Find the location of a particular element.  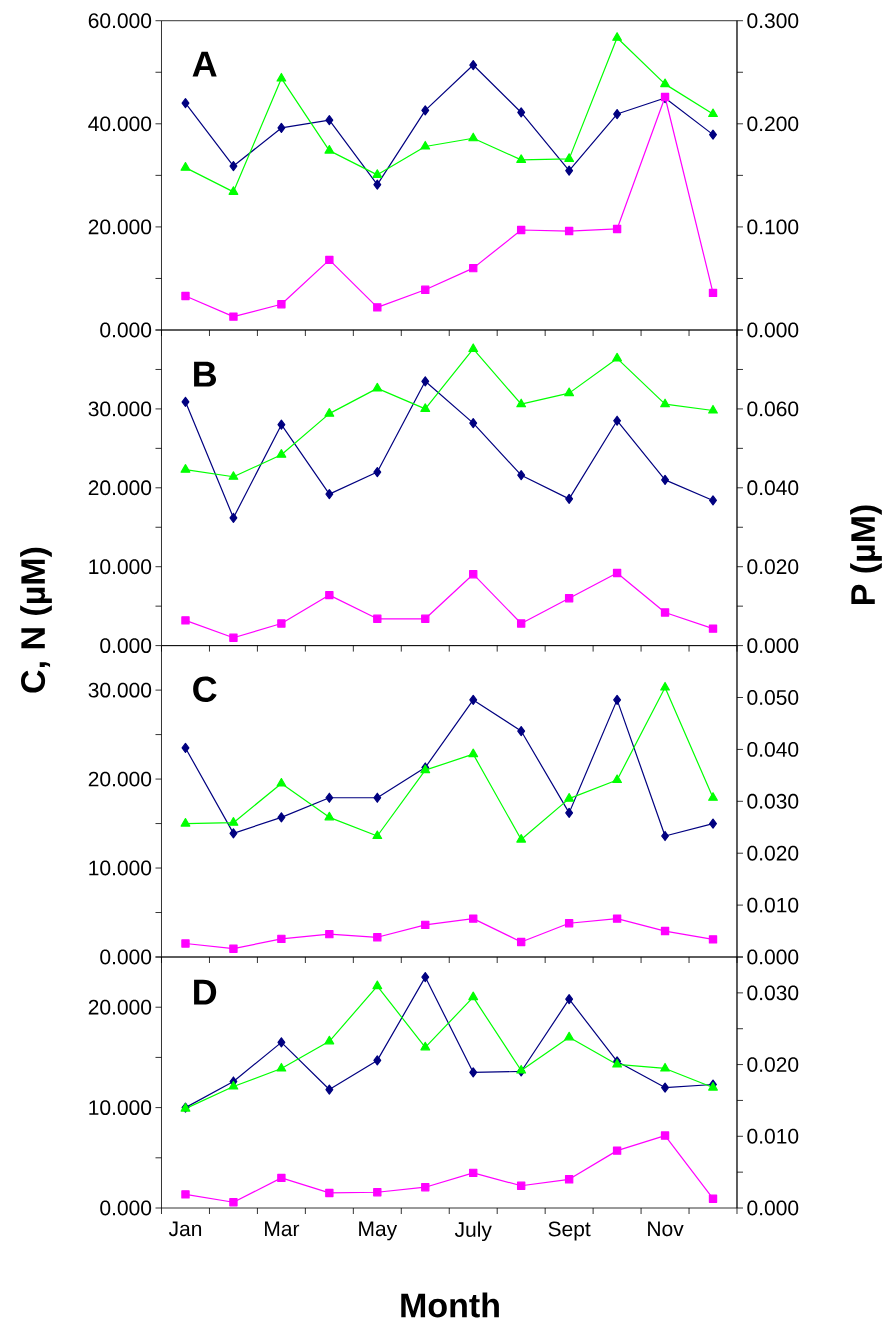

y2-tick-label: 0.200 is located at coordinates (773, 124).